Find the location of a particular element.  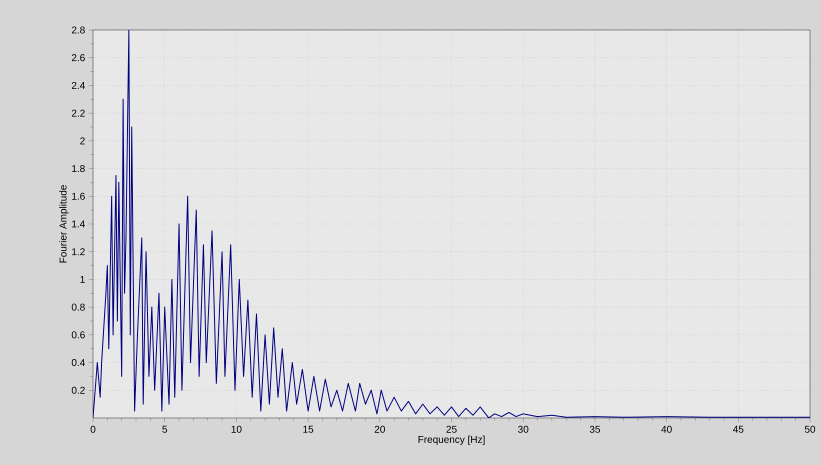

x-tick-label: 20 is located at coordinates (379, 429).